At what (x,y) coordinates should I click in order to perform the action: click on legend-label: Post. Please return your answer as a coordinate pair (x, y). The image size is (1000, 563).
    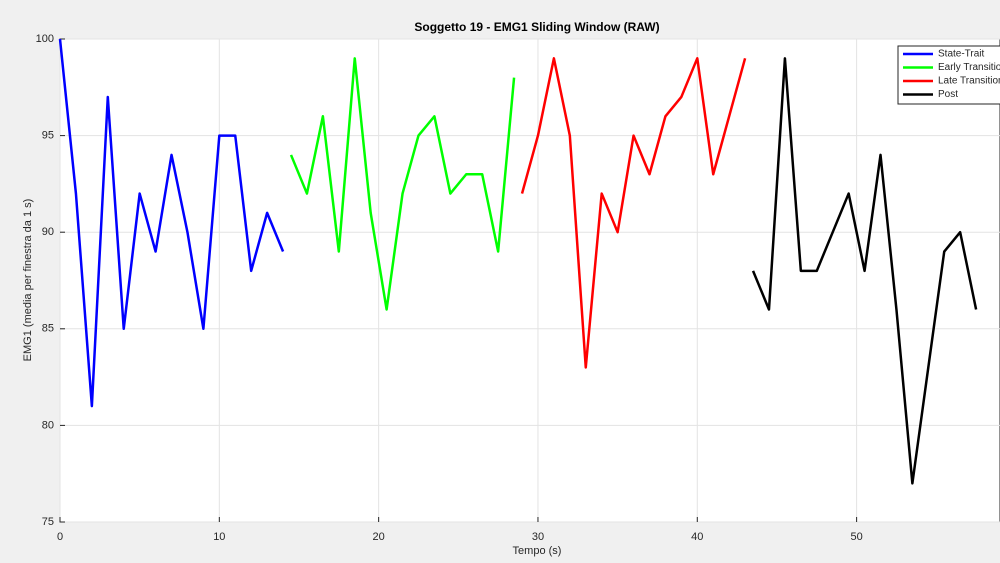
    Looking at the image, I should click on (948, 94).